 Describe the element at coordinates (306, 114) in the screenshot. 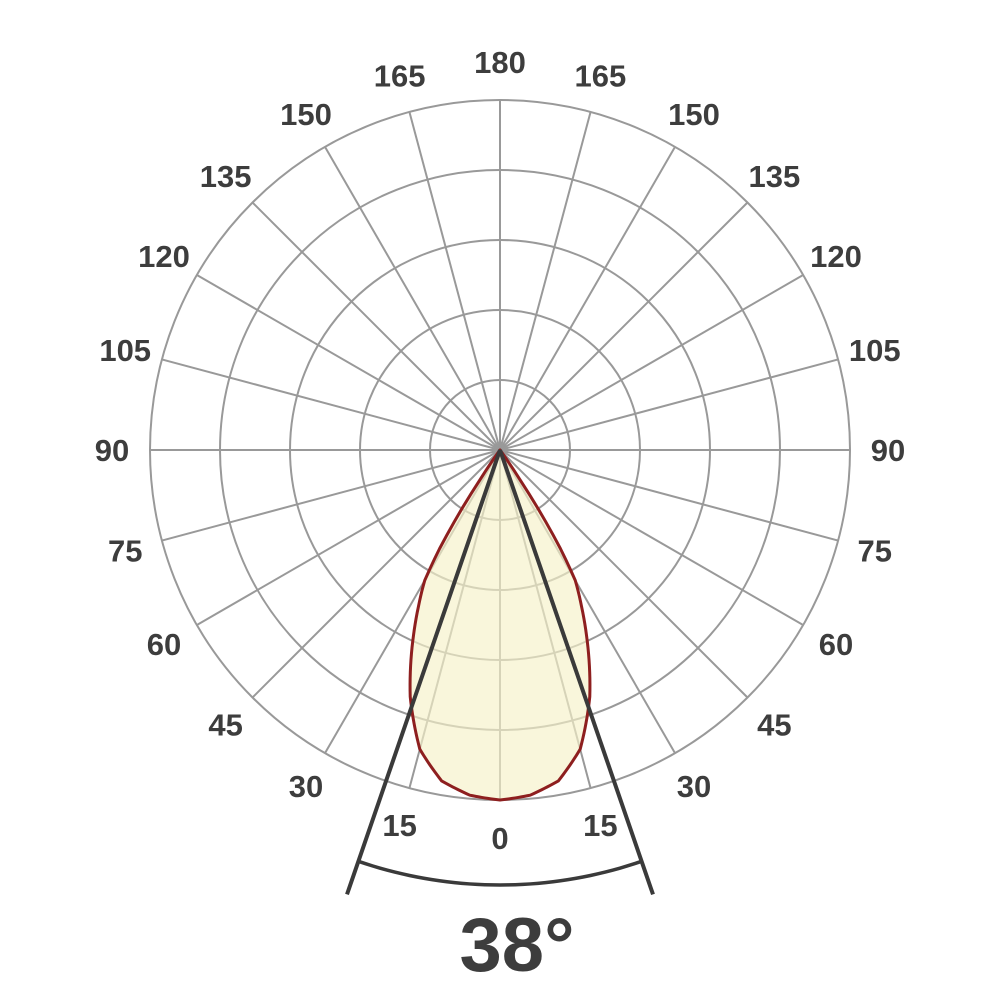

I see `angle-tick-label-150-left: 150` at that location.